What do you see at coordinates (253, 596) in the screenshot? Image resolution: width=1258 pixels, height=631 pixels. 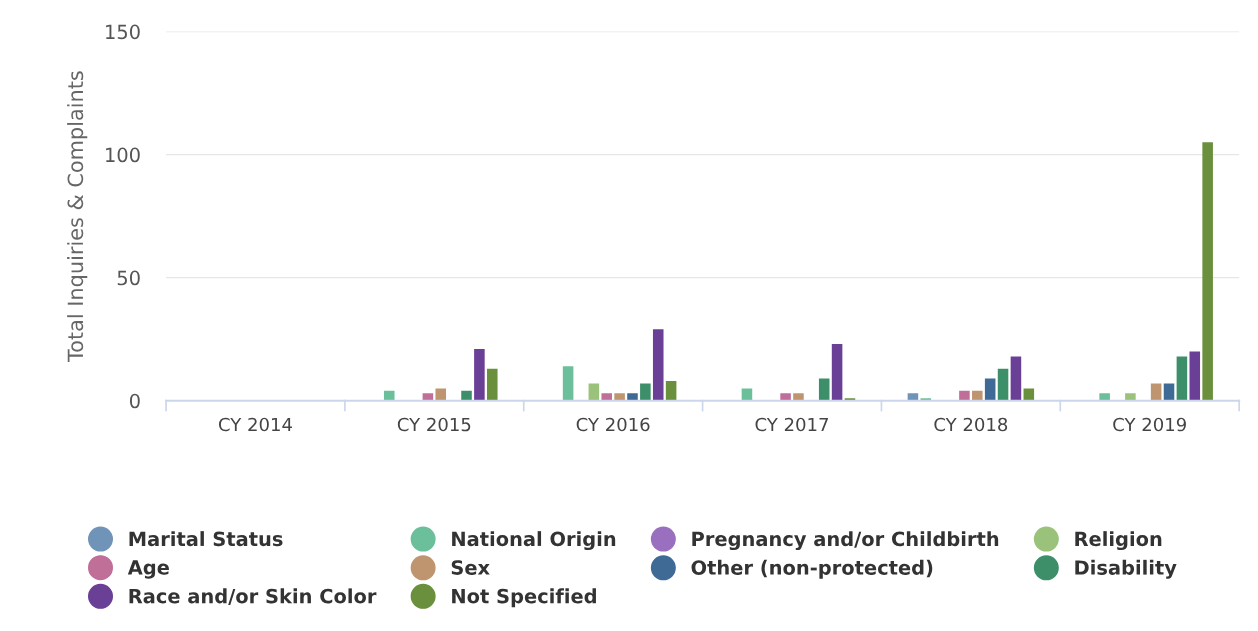 I see `legend-label: Race and/or Skin Color` at bounding box center [253, 596].